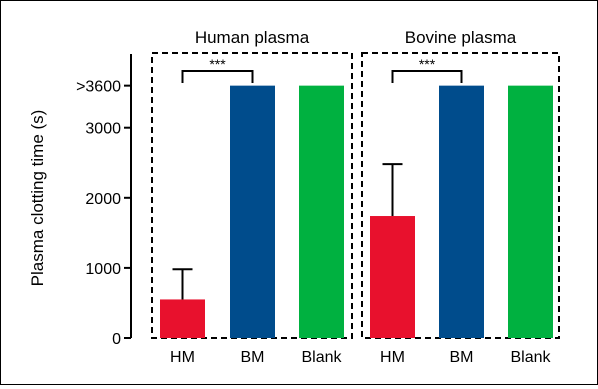 Image resolution: width=598 pixels, height=389 pixels. Describe the element at coordinates (461, 37) in the screenshot. I see `group-title: Bovine plasma` at that location.